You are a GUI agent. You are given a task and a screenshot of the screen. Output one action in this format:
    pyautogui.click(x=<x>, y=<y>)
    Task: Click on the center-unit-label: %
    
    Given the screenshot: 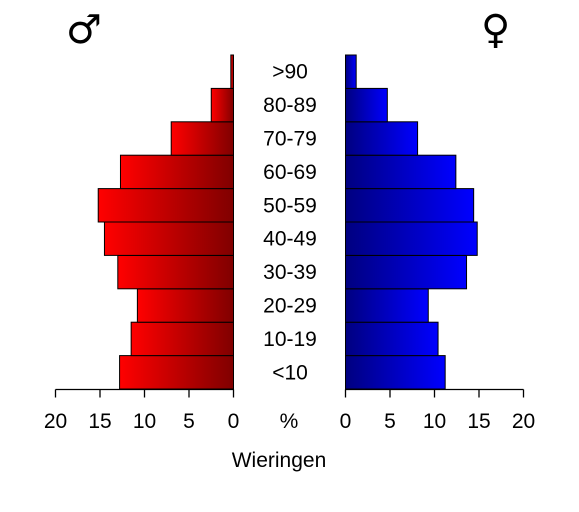 What is the action you would take?
    pyautogui.click(x=289, y=421)
    